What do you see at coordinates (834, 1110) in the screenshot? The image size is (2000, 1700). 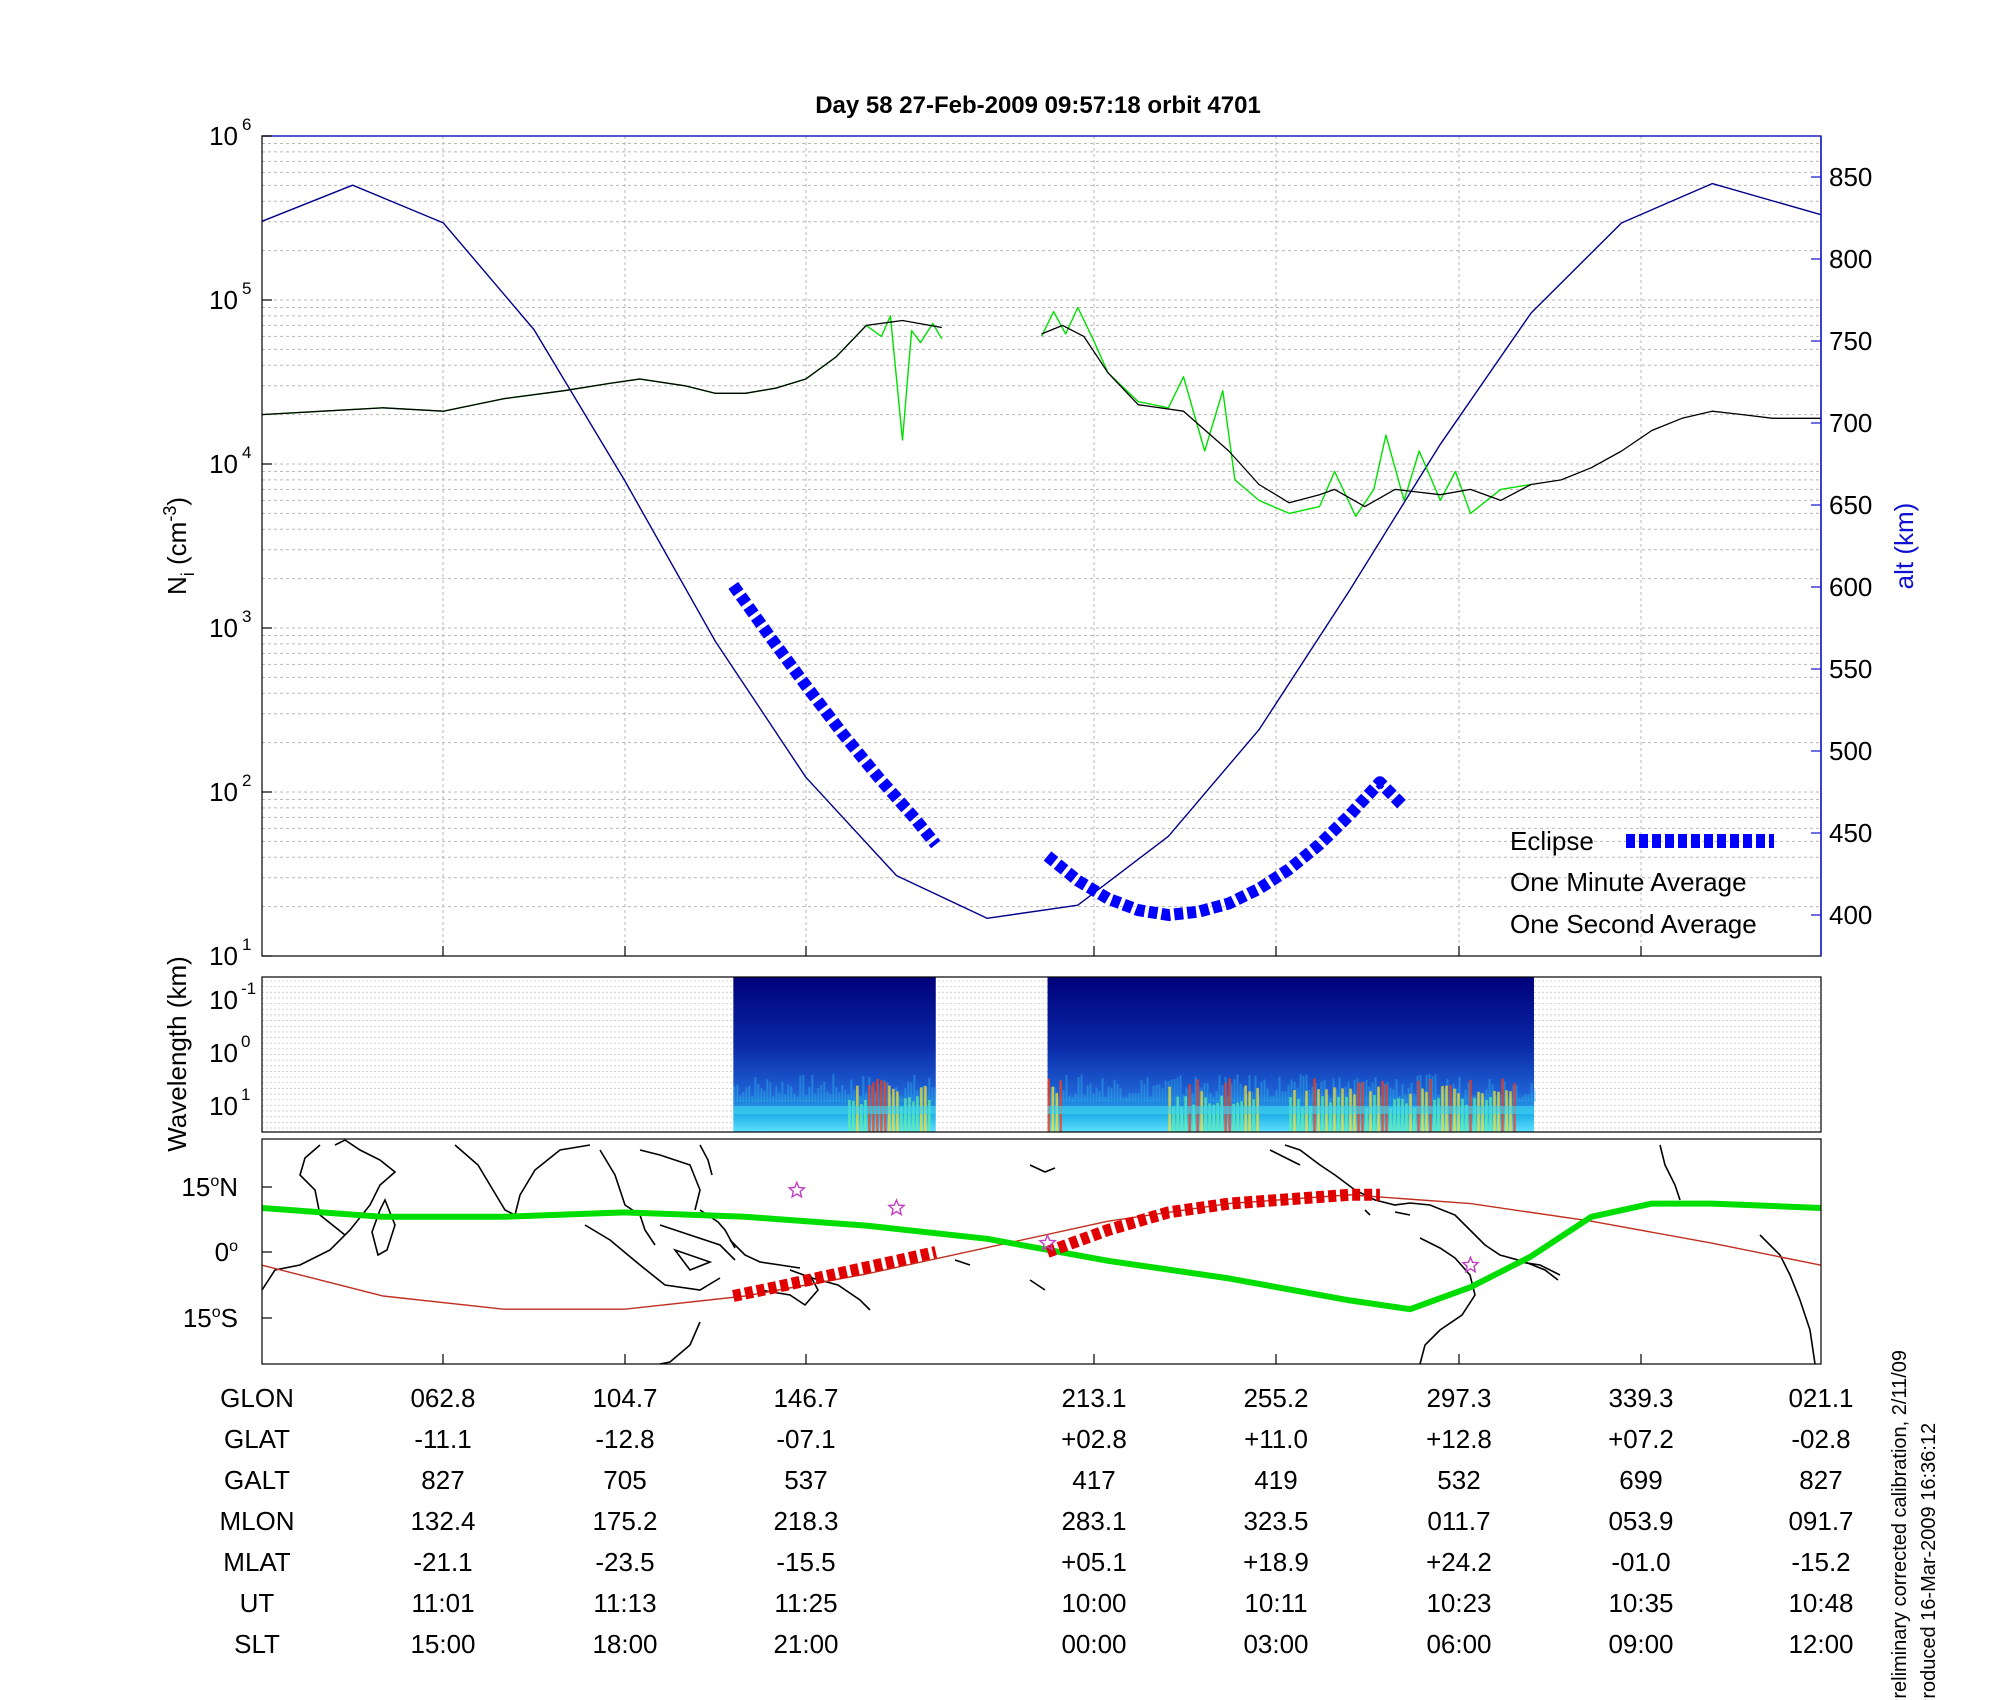 I see `spectrogram-baseband` at bounding box center [834, 1110].